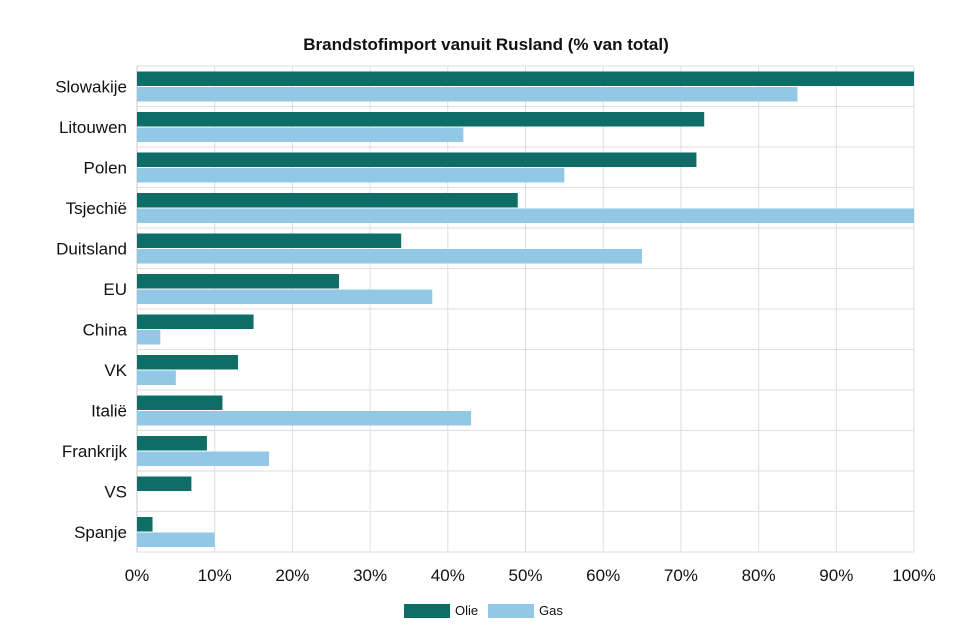  What do you see at coordinates (93, 127) in the screenshot?
I see `category-label: Litouwen` at bounding box center [93, 127].